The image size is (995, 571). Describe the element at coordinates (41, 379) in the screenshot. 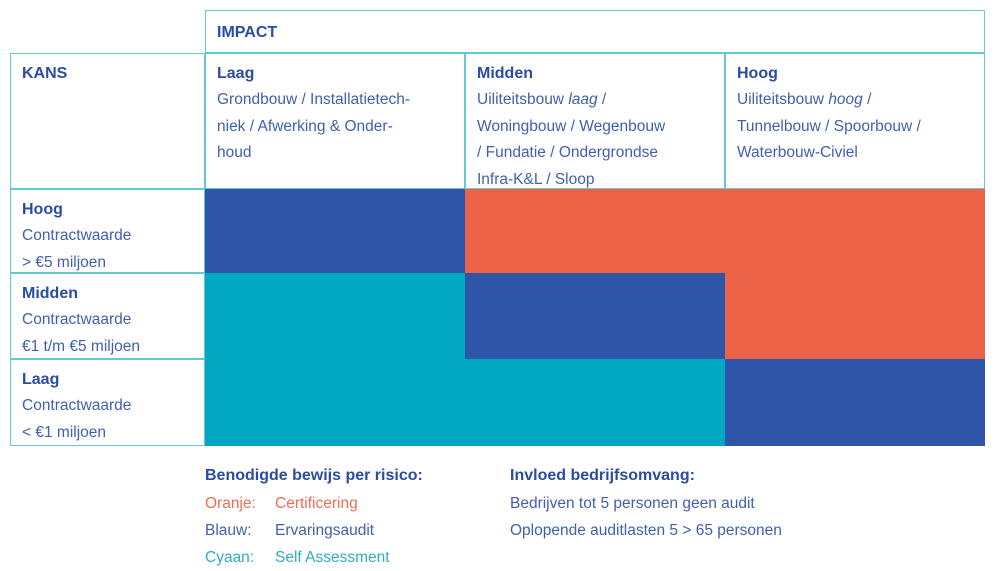

I see `row-title-laag: Laag` at that location.